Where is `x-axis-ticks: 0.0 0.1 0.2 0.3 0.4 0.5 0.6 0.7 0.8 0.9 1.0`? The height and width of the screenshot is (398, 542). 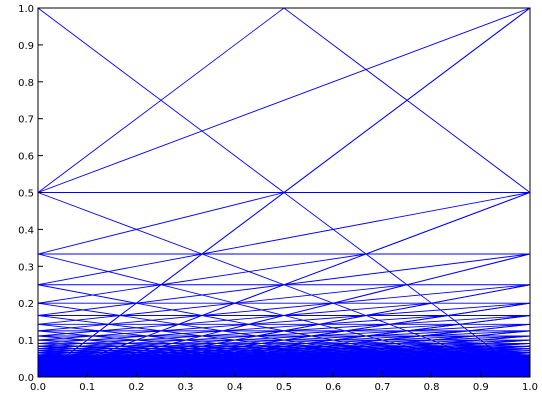 x-axis-ticks: 0.0 0.1 0.2 0.3 0.4 0.5 0.6 0.7 0.8 0.9 1.0 is located at coordinates (284, 382).